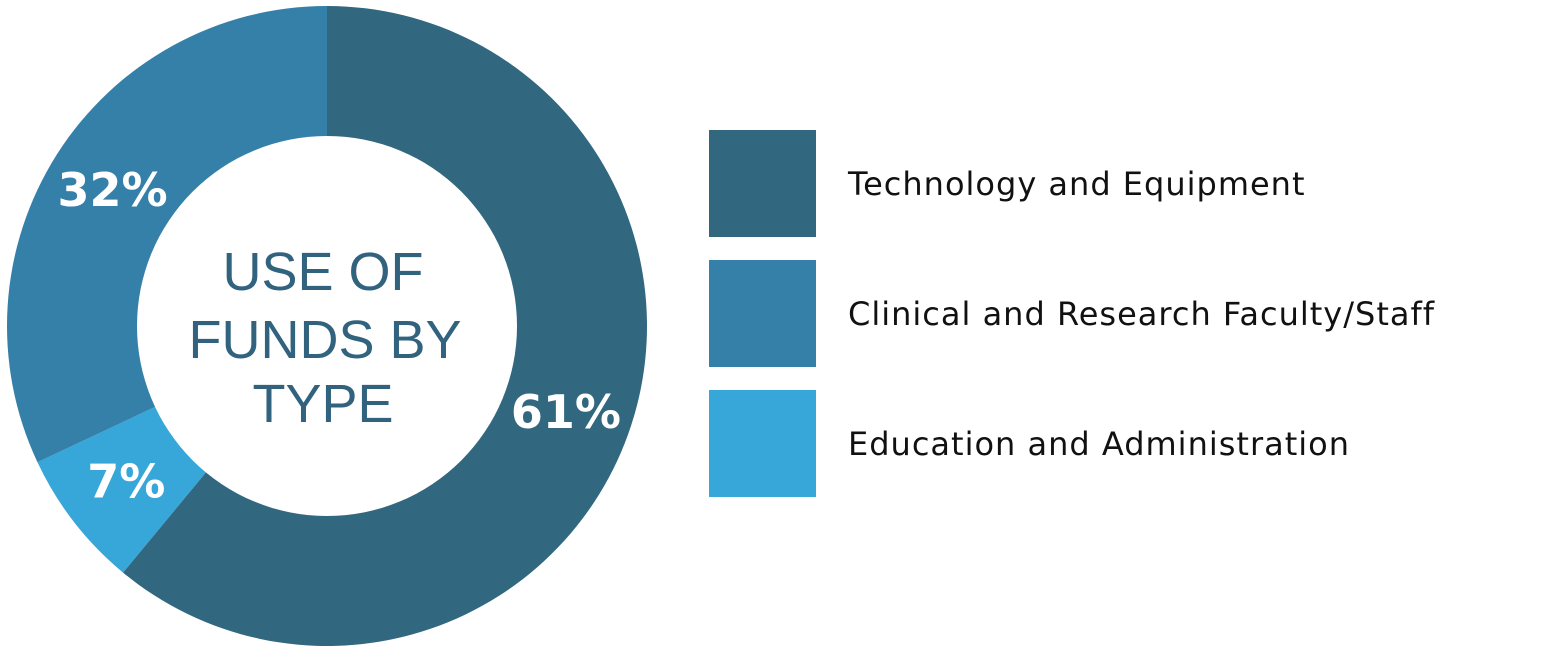 The width and height of the screenshot is (1550, 653). I want to click on donut-hole, so click(327, 326).